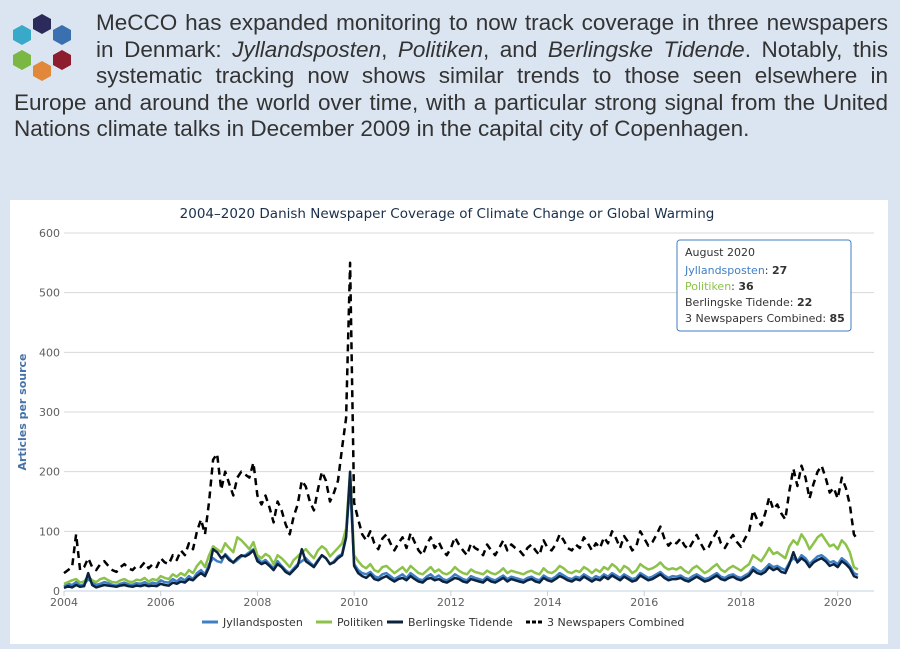 Image resolution: width=900 pixels, height=649 pixels. Describe the element at coordinates (737, 302) in the screenshot. I see `tooltip-row-label: Berlingske Tidende` at that location.